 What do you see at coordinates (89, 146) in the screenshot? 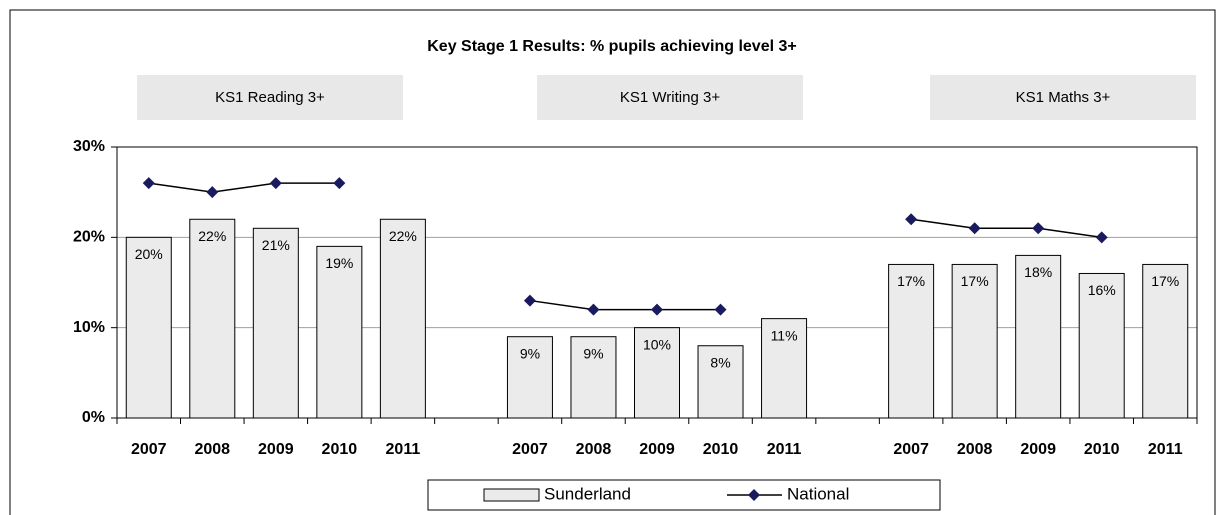
I see `y-tick-label: 30%` at bounding box center [89, 146].